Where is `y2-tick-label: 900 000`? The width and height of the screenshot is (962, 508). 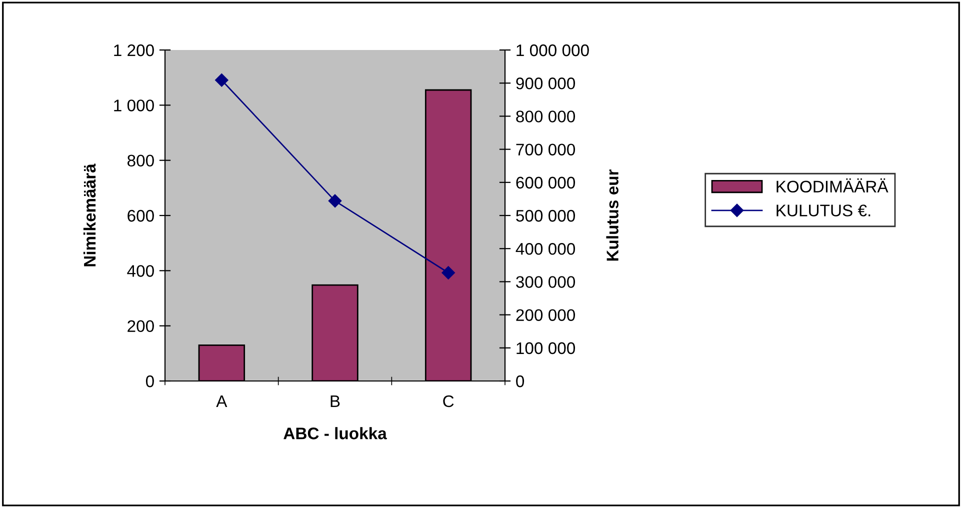 y2-tick-label: 900 000 is located at coordinates (546, 84).